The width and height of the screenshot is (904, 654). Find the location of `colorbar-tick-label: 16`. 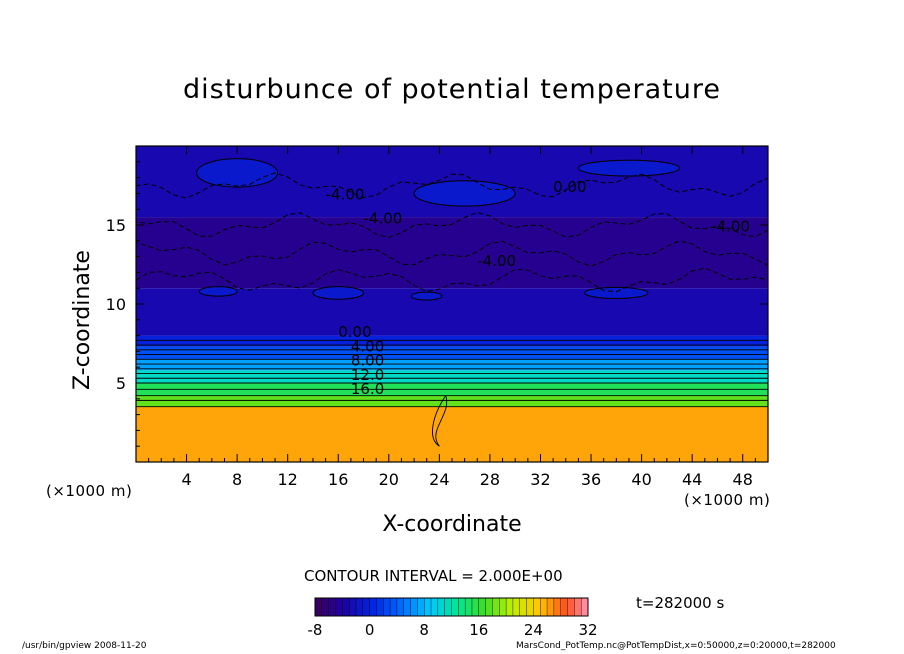

colorbar-tick-label: 16 is located at coordinates (478, 630).